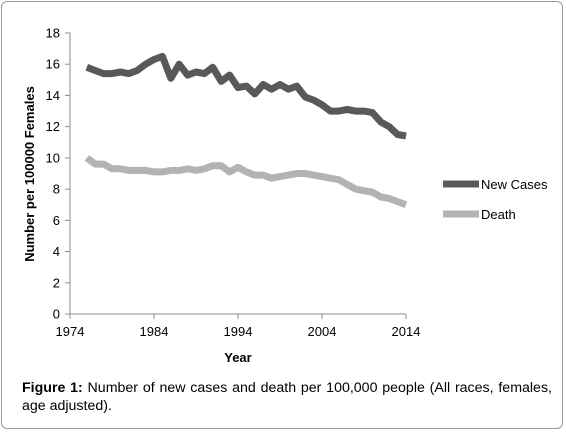 The image size is (566, 432). I want to click on y-tick-label: 6, so click(56, 220).